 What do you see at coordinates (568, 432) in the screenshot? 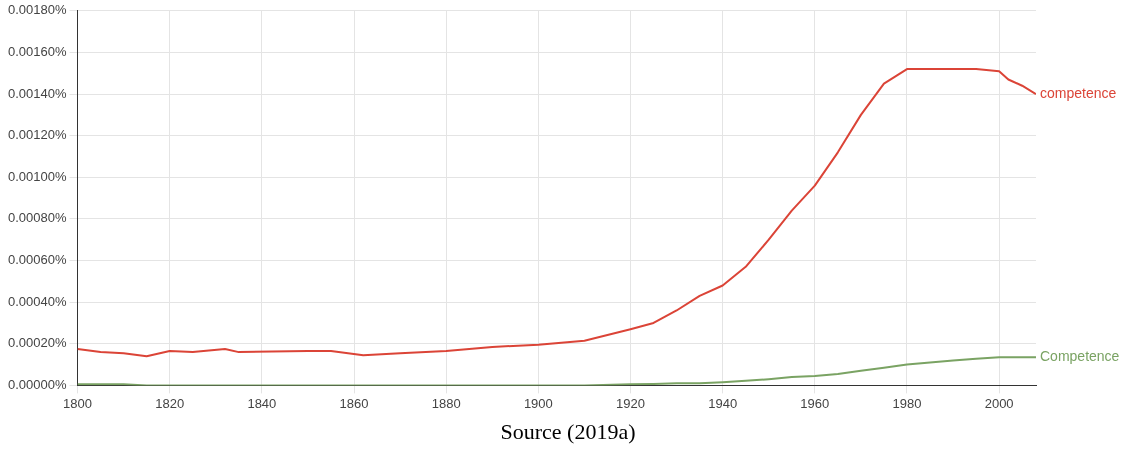
I see `source-note: Source (2019a)` at bounding box center [568, 432].